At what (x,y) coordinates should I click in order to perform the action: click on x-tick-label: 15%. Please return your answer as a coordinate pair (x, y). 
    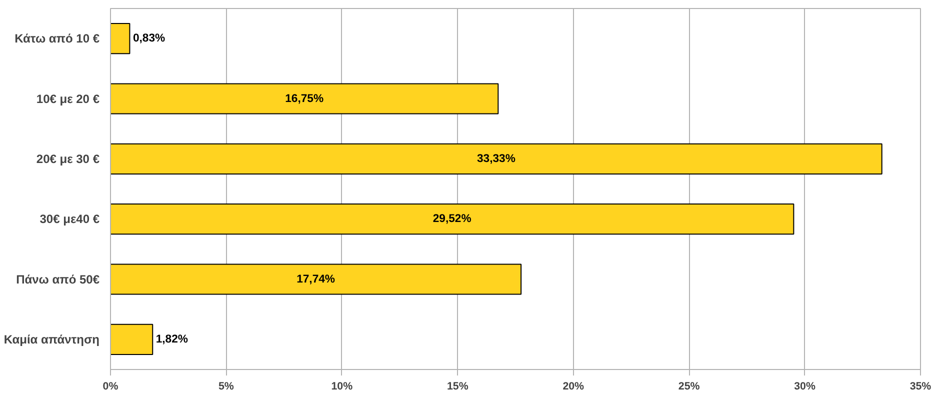
    Looking at the image, I should click on (457, 386).